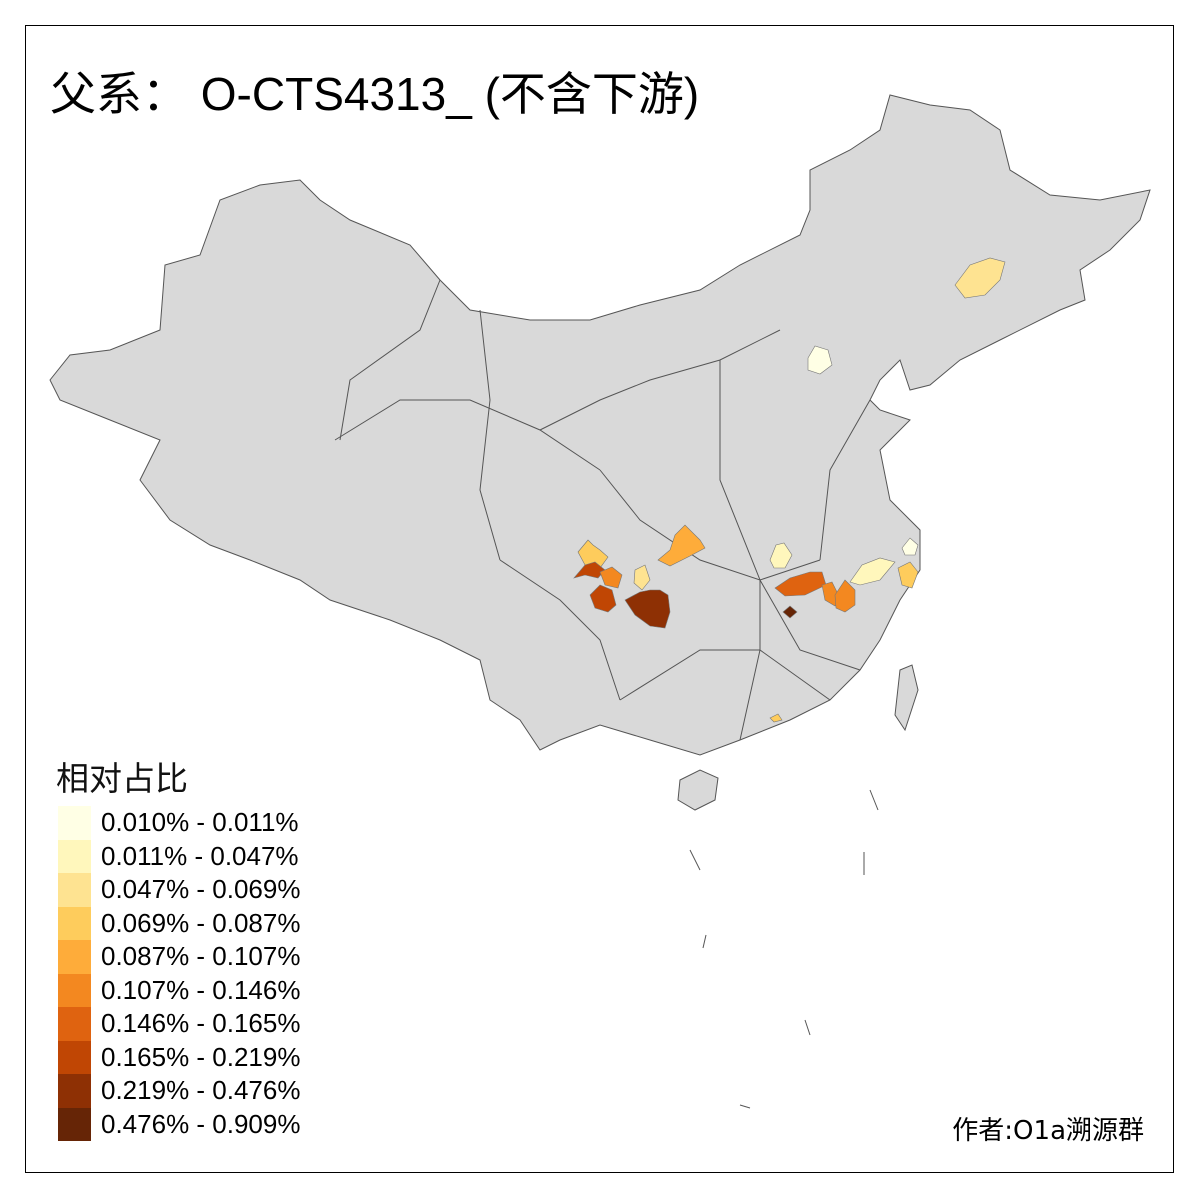 Image resolution: width=1200 pixels, height=1200 pixels. I want to click on taiwan-island, so click(906, 698).